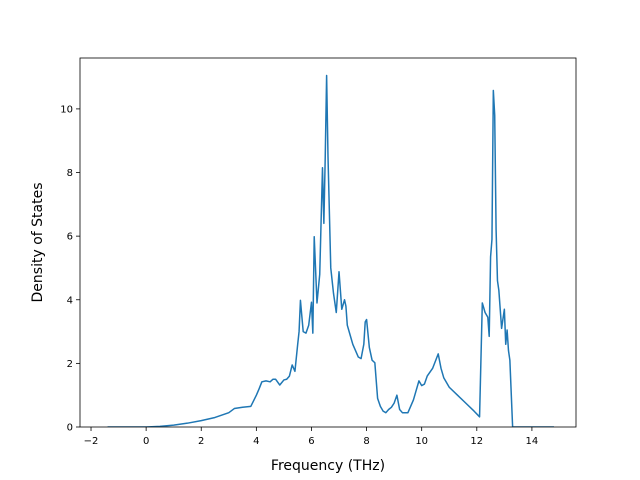  Describe the element at coordinates (70, 173) in the screenshot. I see `y-tick-label: 8` at that location.